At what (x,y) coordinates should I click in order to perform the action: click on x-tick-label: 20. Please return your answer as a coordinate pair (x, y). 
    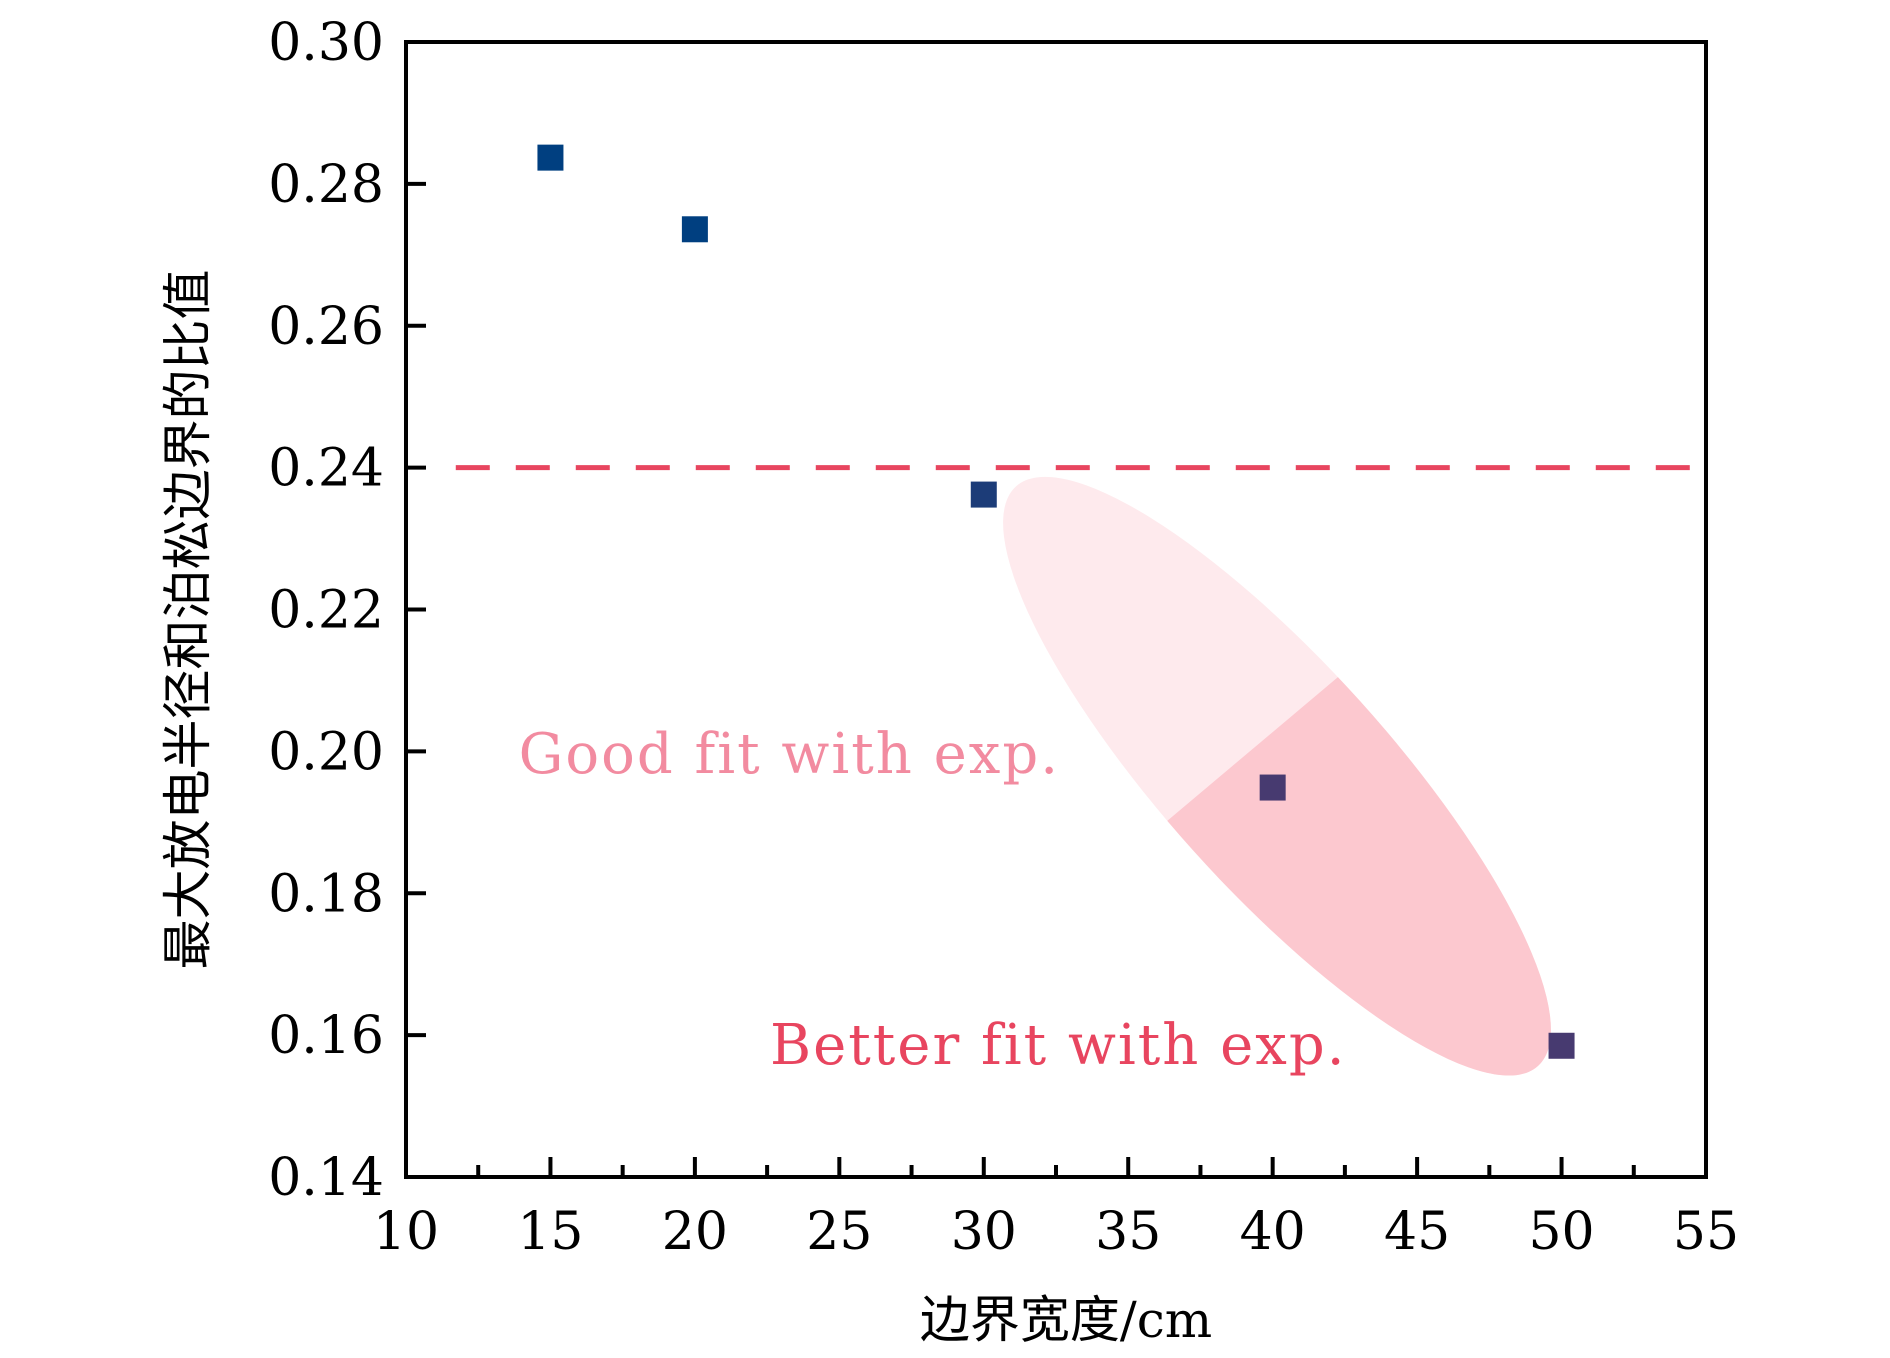
    Looking at the image, I should click on (695, 1232).